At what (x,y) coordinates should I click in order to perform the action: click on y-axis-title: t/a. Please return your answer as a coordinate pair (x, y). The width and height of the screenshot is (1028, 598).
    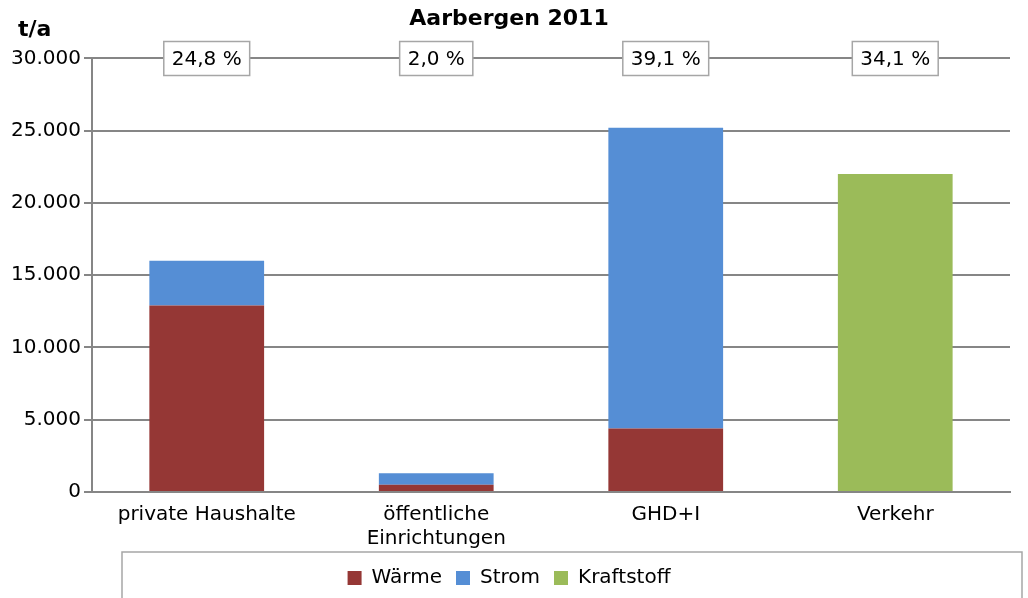
    Looking at the image, I should click on (35, 28).